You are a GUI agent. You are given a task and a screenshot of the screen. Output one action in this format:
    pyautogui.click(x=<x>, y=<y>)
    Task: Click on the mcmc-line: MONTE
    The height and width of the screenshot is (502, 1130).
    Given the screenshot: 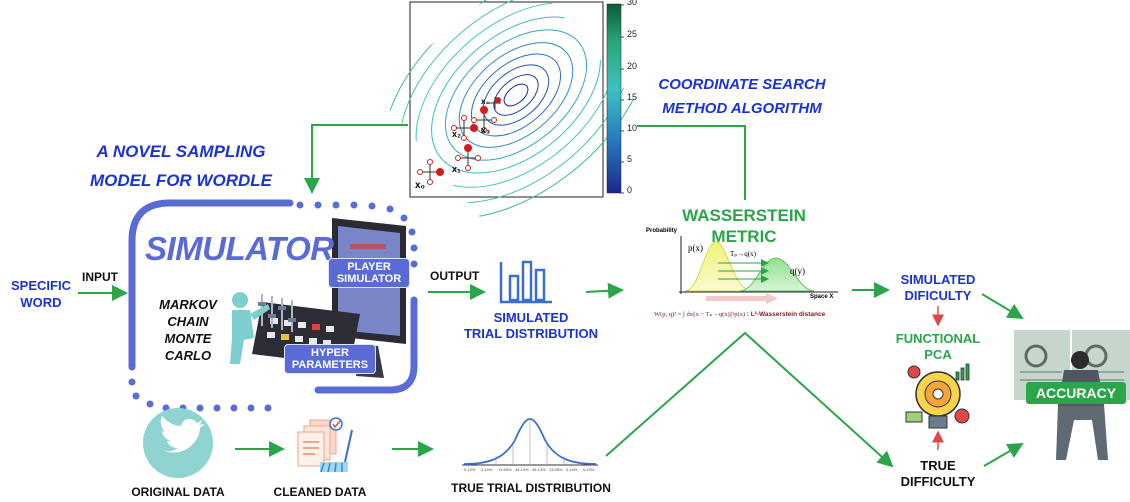 What is the action you would take?
    pyautogui.click(x=188, y=338)
    